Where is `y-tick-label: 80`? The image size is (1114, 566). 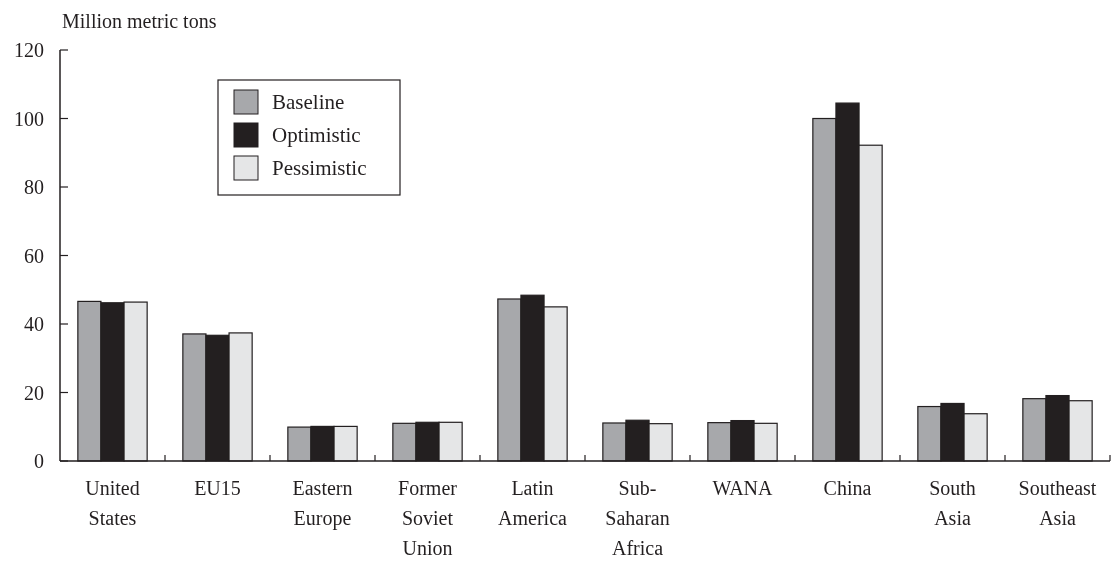
y-tick-label: 80 is located at coordinates (34, 187).